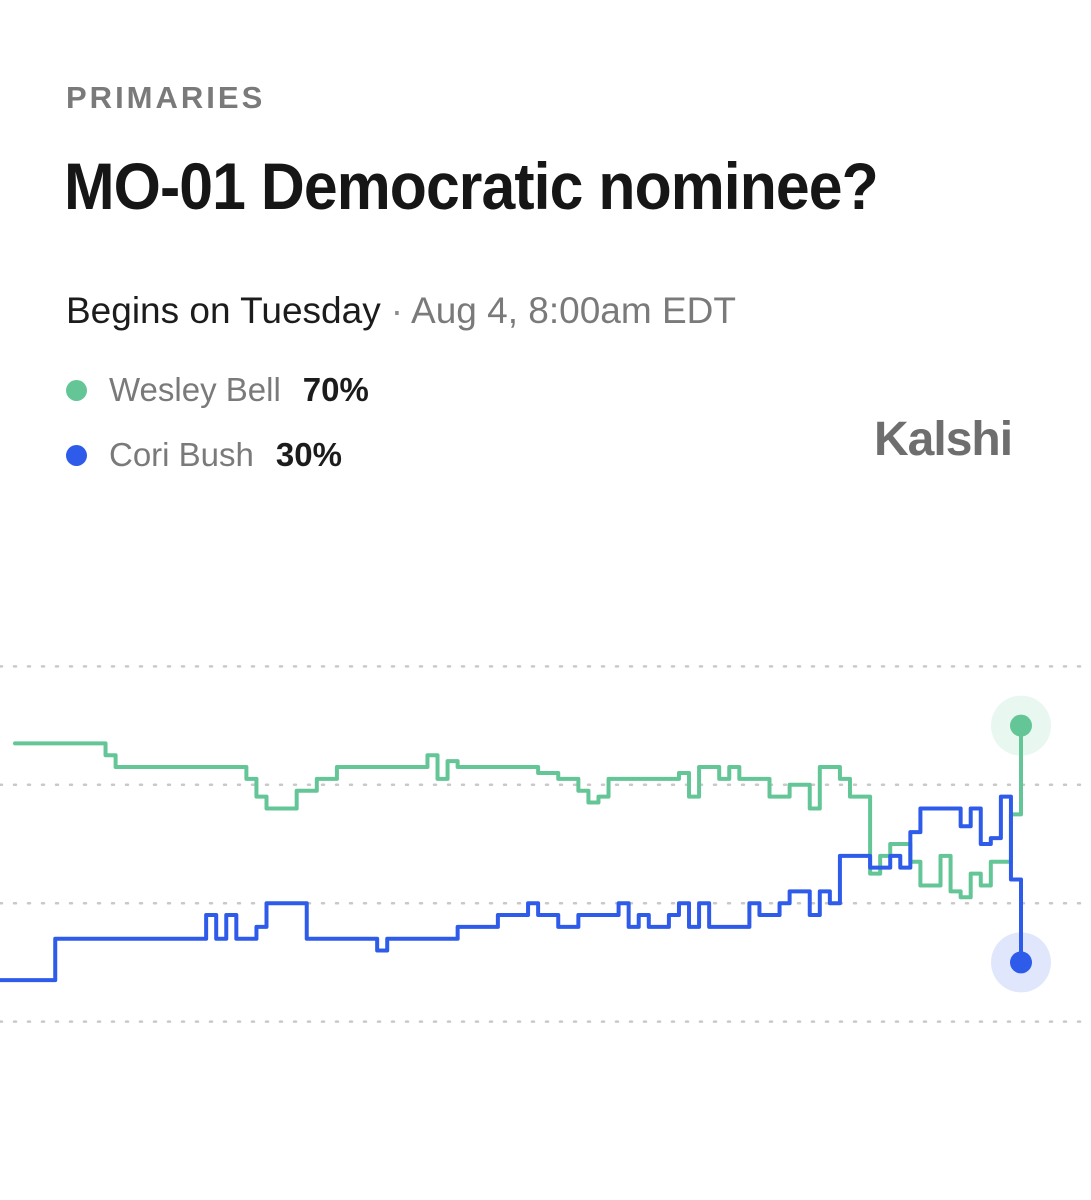  Describe the element at coordinates (518, 811) in the screenshot. I see `series-line-wesley-bell` at that location.